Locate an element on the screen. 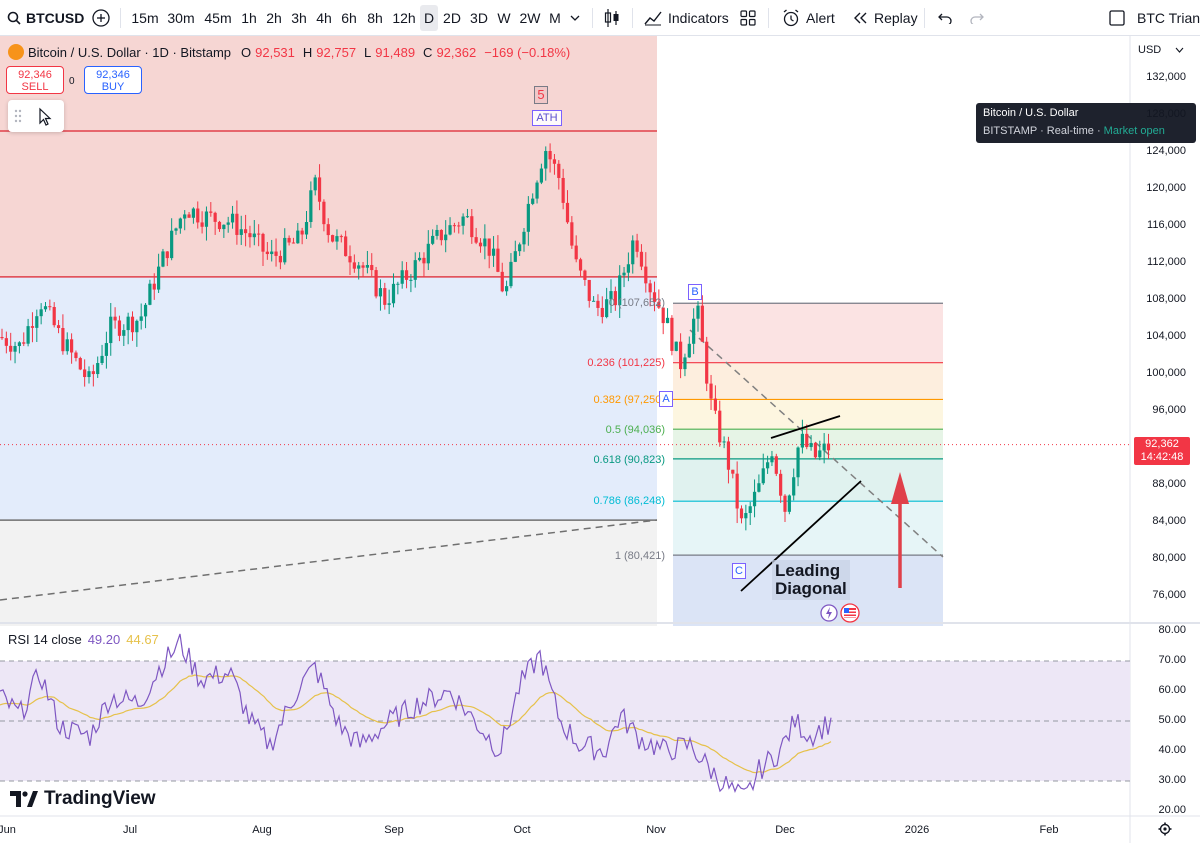 The width and height of the screenshot is (1200, 843). time-axis-label: Oct is located at coordinates (522, 830).